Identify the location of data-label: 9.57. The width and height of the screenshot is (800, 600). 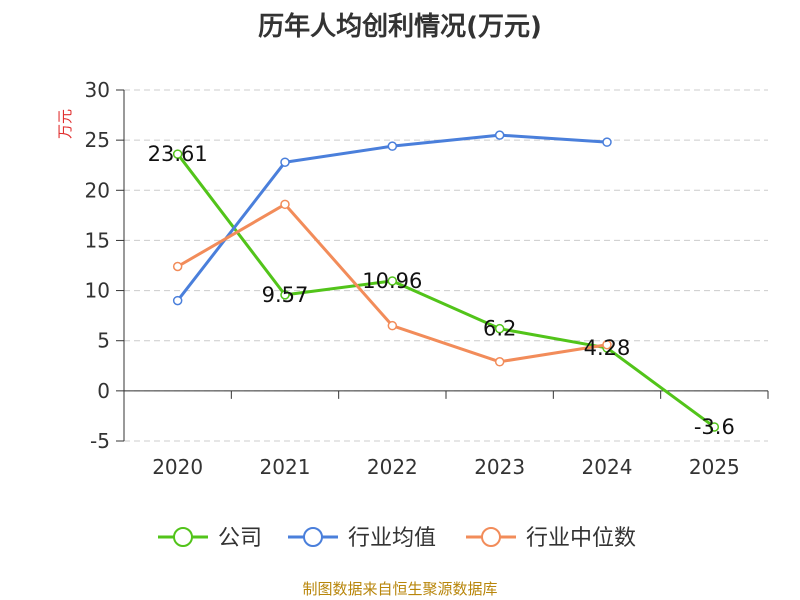
(285, 295).